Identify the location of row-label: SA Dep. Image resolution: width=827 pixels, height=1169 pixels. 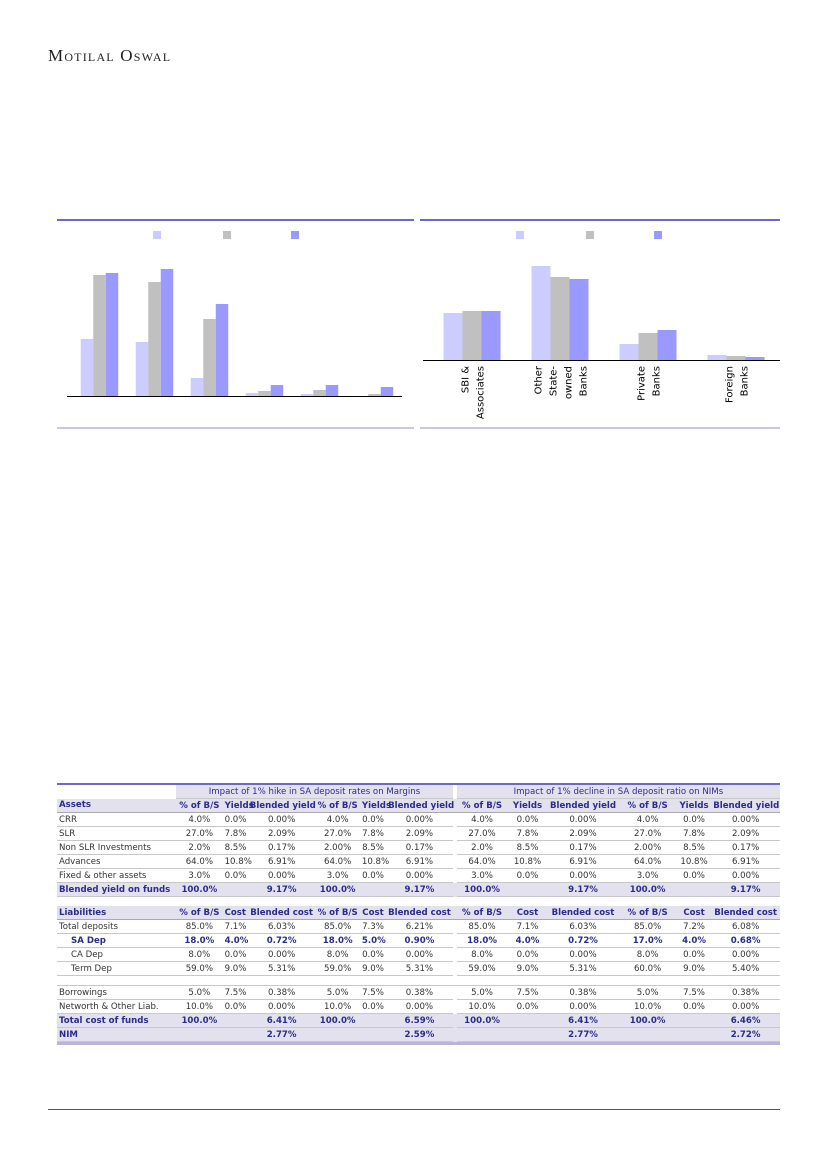
(117, 940).